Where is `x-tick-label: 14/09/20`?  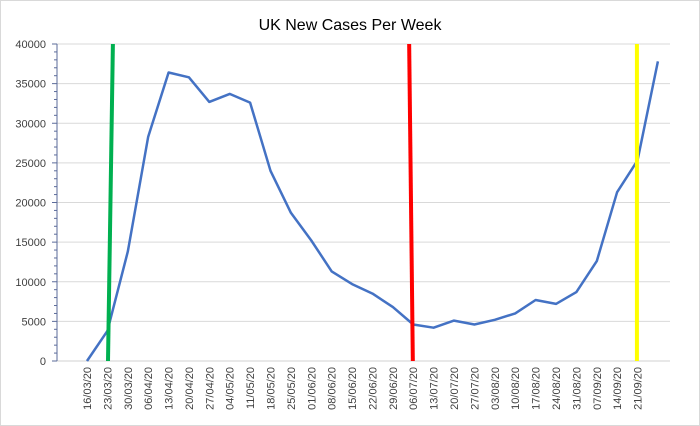
x-tick-label: 14/09/20 is located at coordinates (618, 388).